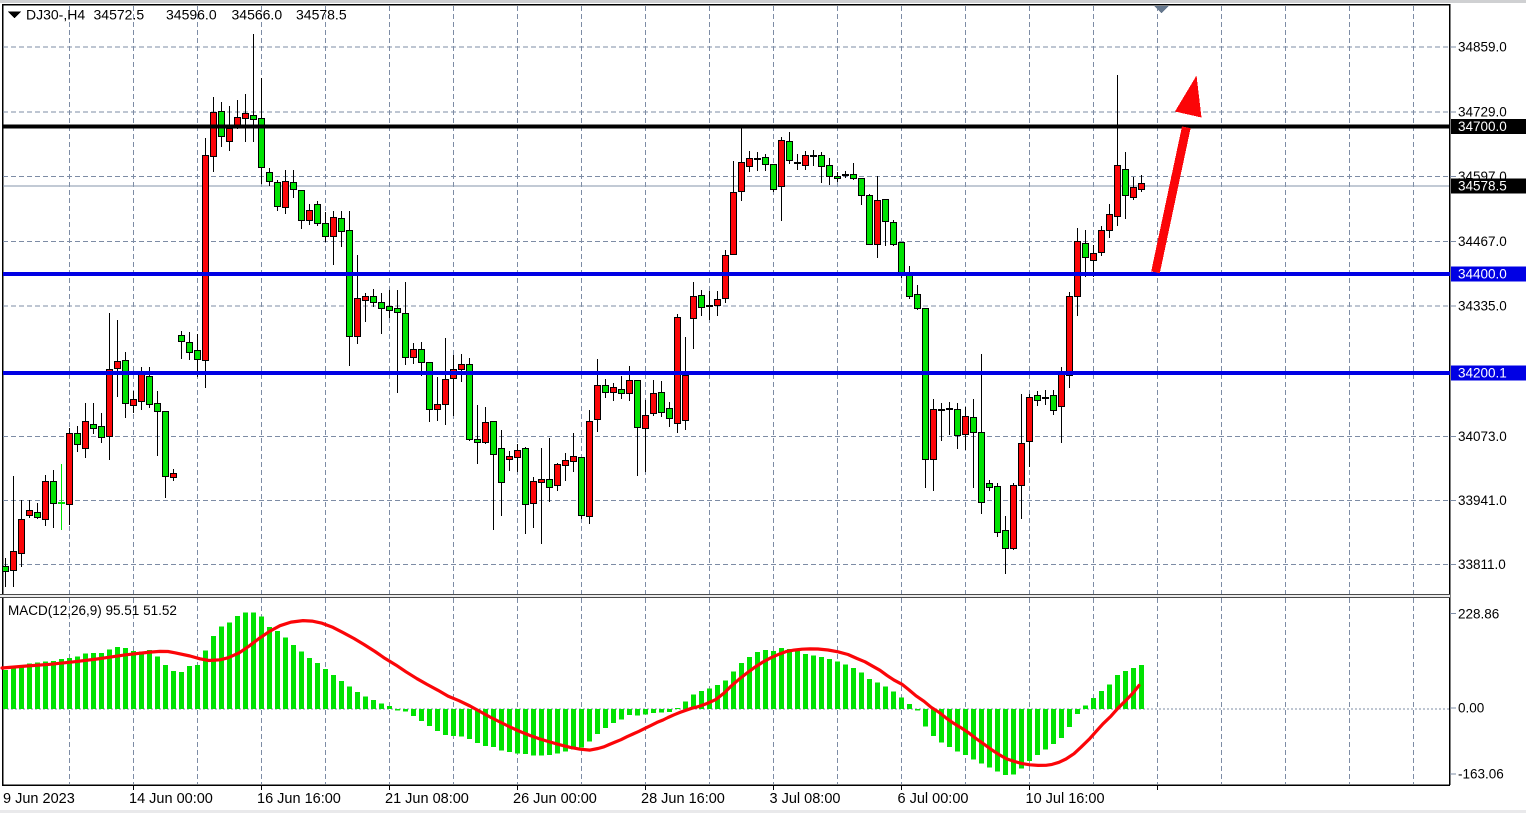 Image resolution: width=1526 pixels, height=813 pixels. I want to click on svg-text: 34467.0, so click(1482, 241).